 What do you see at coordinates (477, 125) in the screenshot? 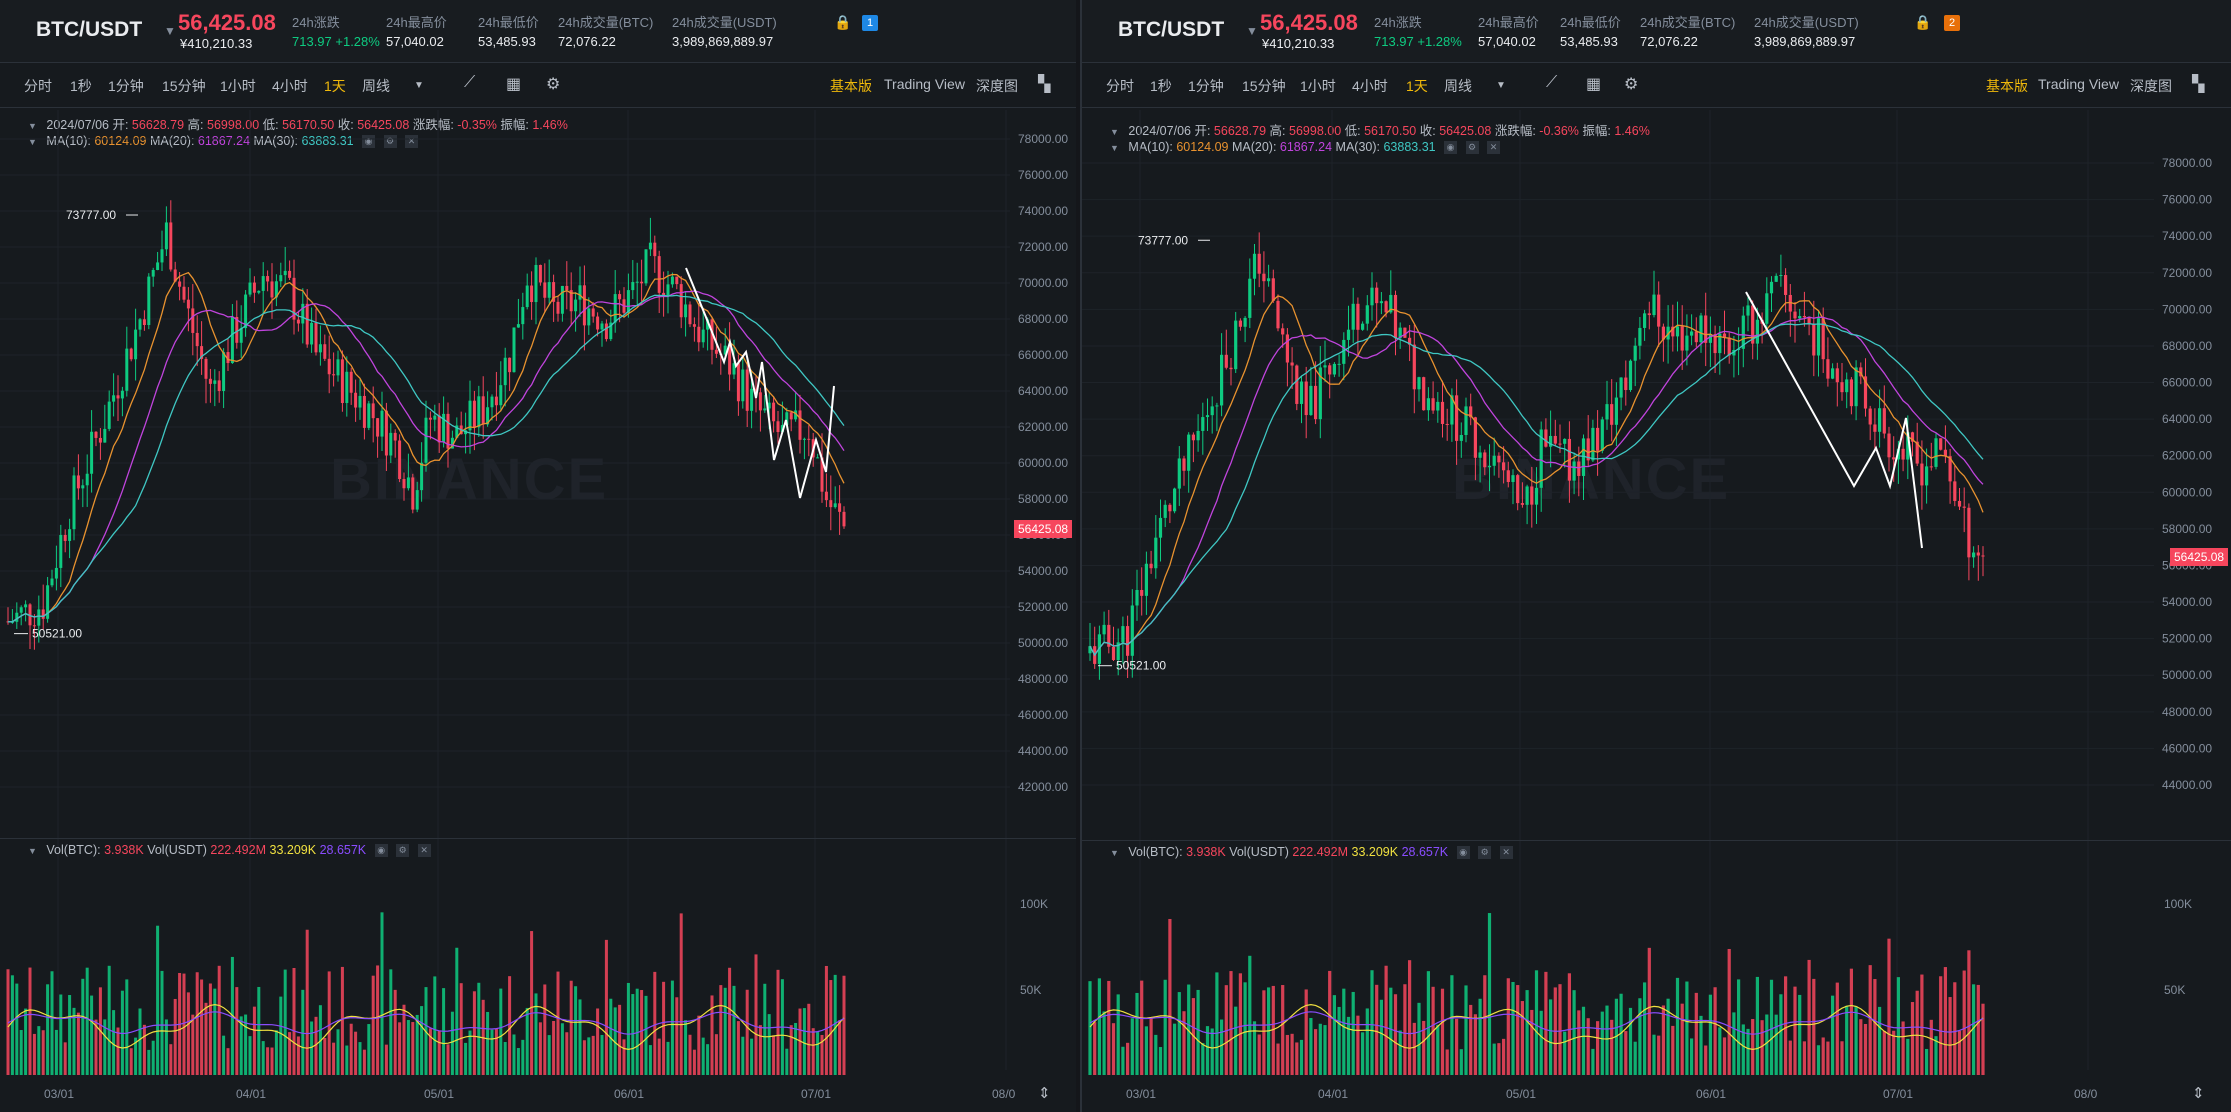
I see `ohlc-change: -0.35%` at bounding box center [477, 125].